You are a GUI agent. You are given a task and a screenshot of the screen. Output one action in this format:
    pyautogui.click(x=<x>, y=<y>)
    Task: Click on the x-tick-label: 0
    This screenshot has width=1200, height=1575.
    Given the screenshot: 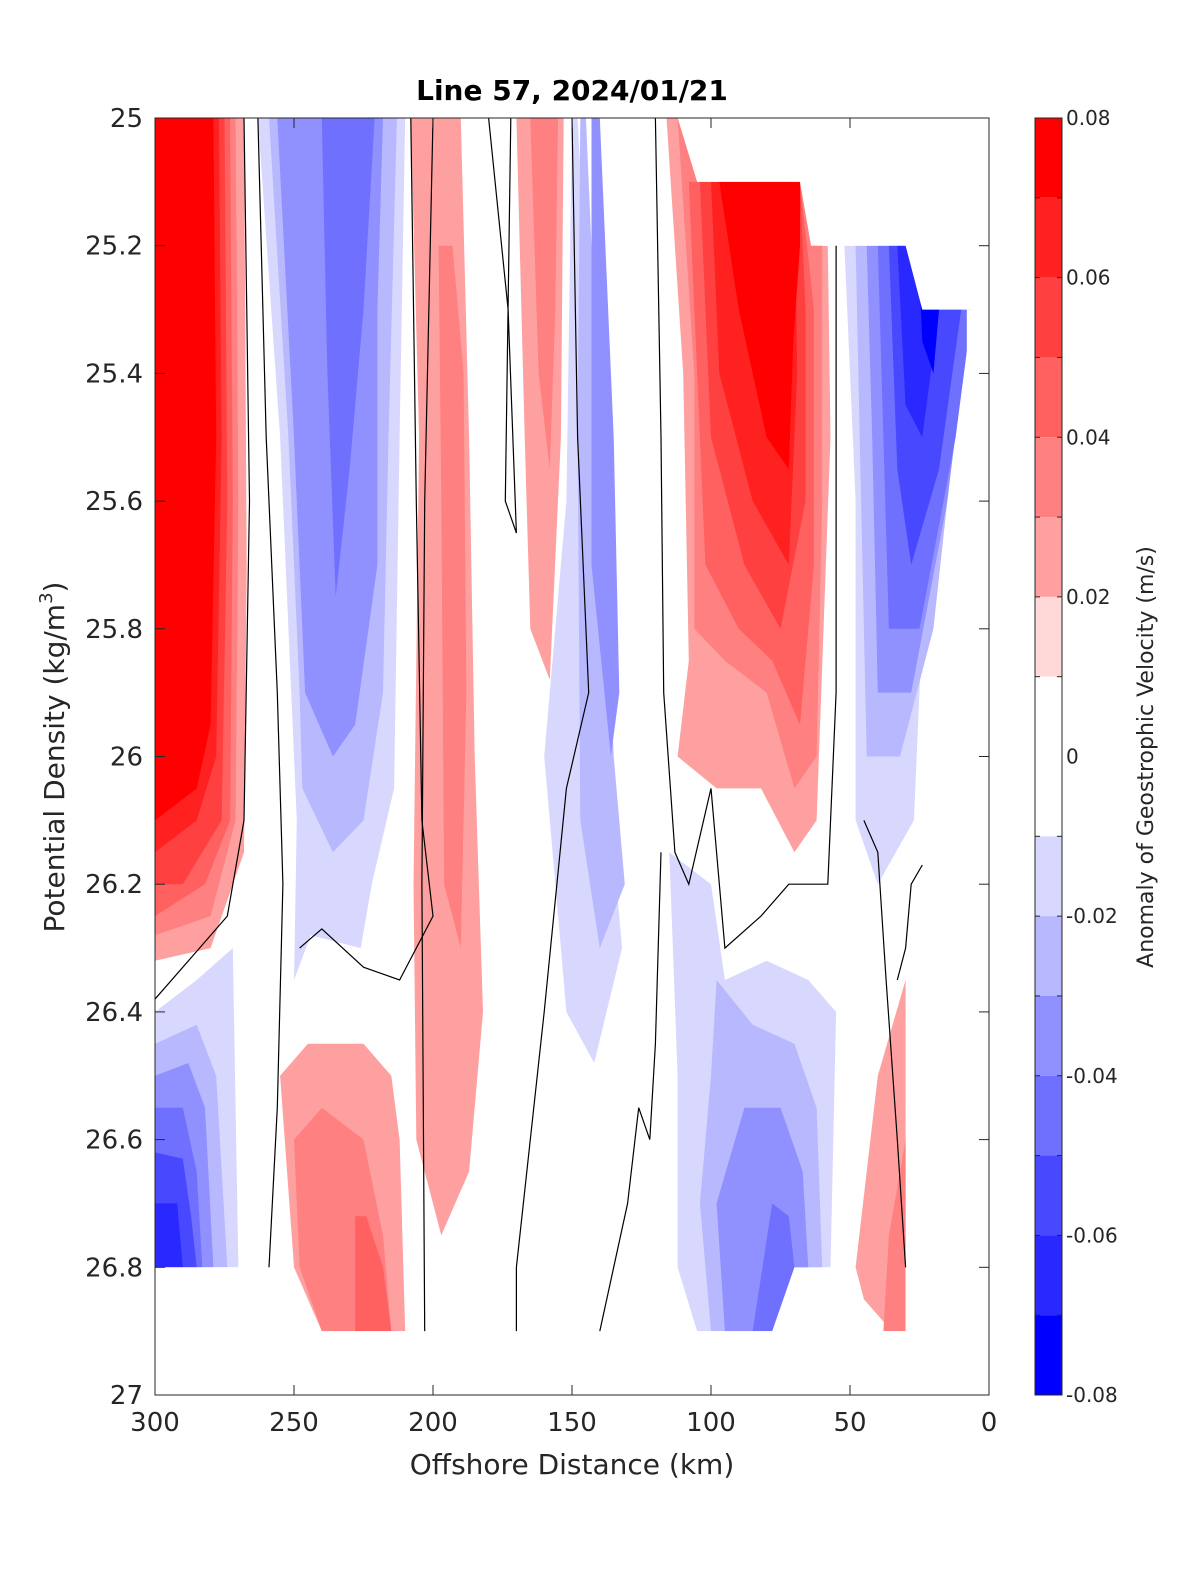 What is the action you would take?
    pyautogui.click(x=989, y=1423)
    